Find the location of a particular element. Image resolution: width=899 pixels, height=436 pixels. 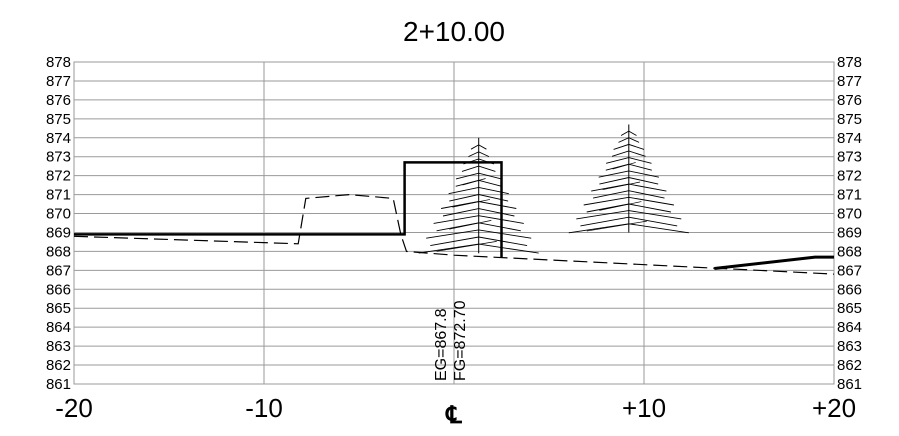

y-tick-label-right: 875 is located at coordinates (849, 119).